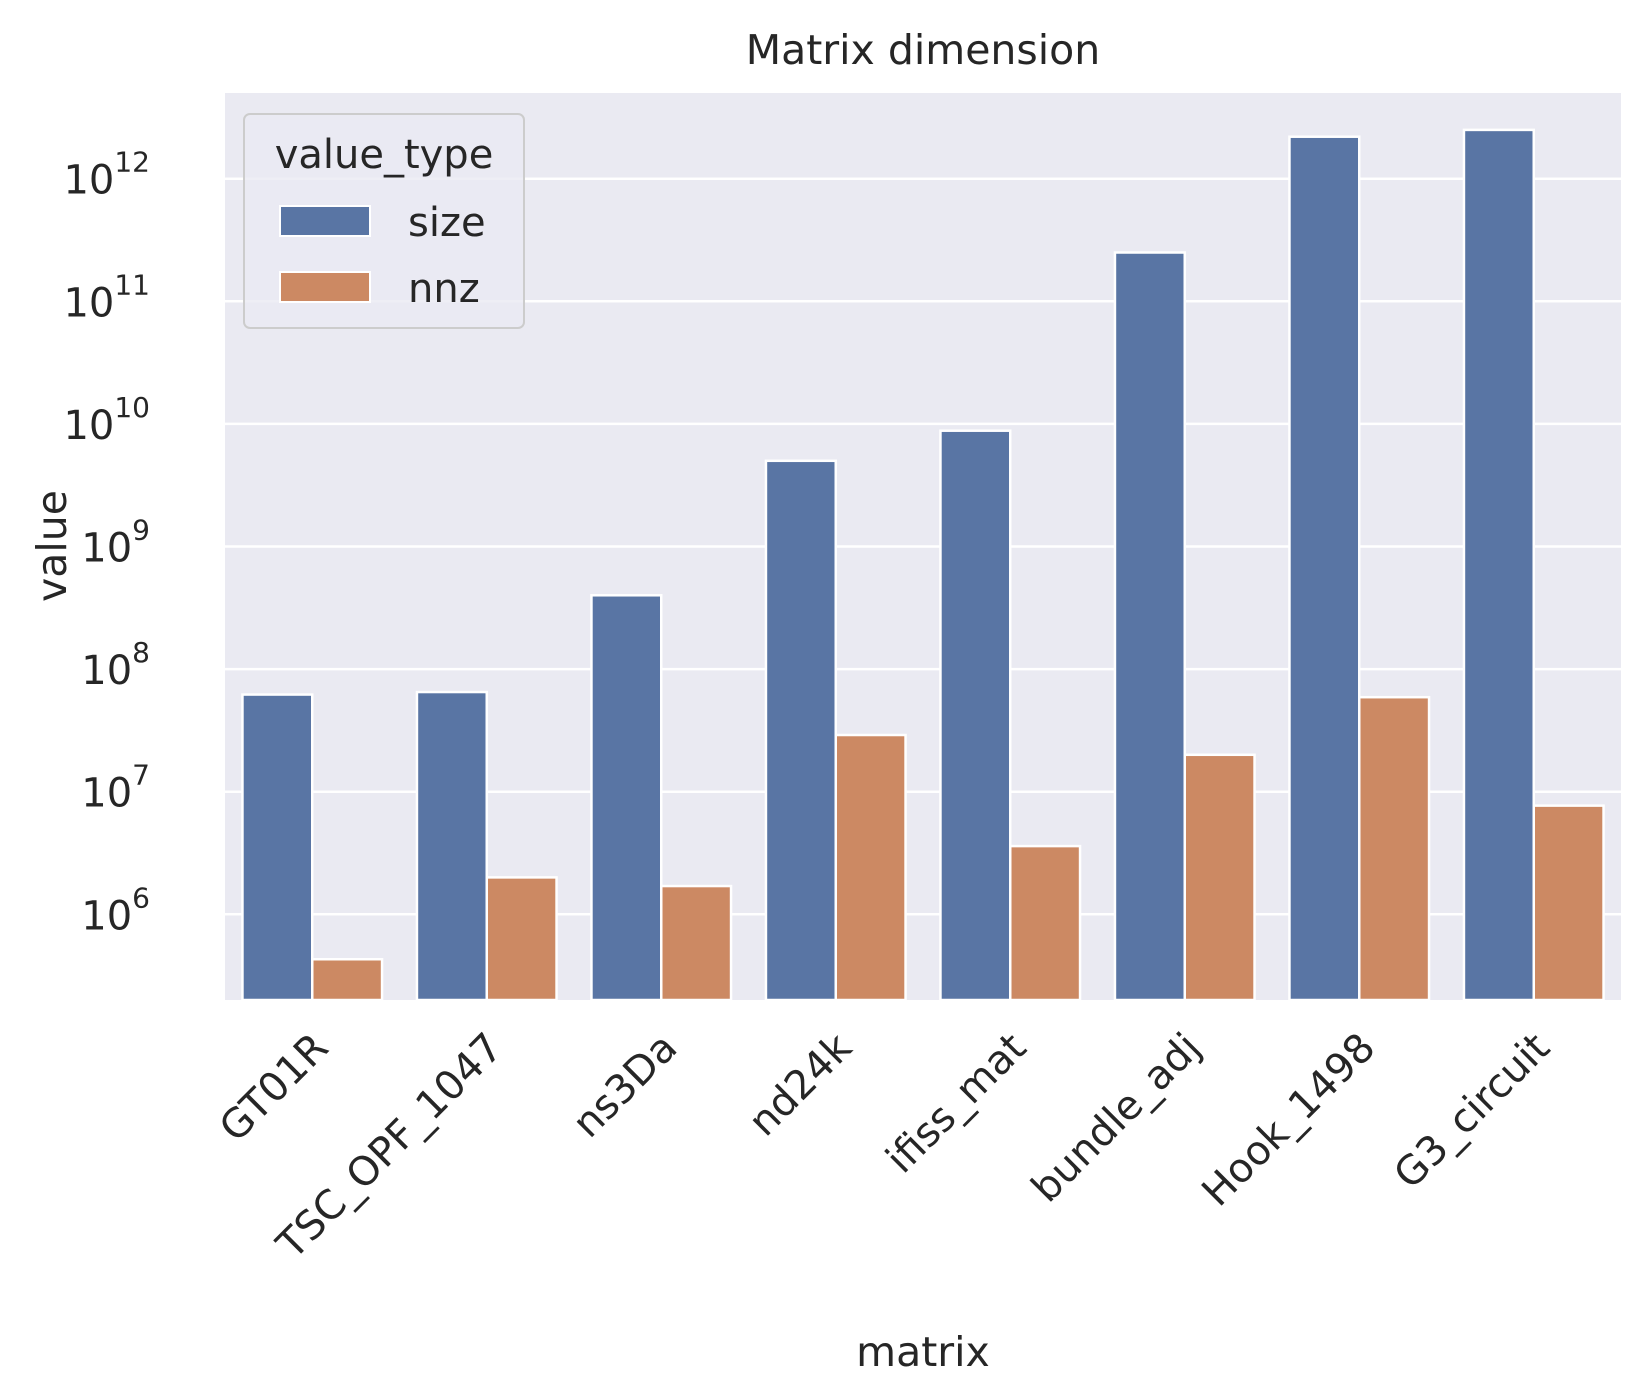 Image resolution: width=1646 pixels, height=1399 pixels. What do you see at coordinates (52, 546) in the screenshot?
I see `y-axis-label: value` at bounding box center [52, 546].